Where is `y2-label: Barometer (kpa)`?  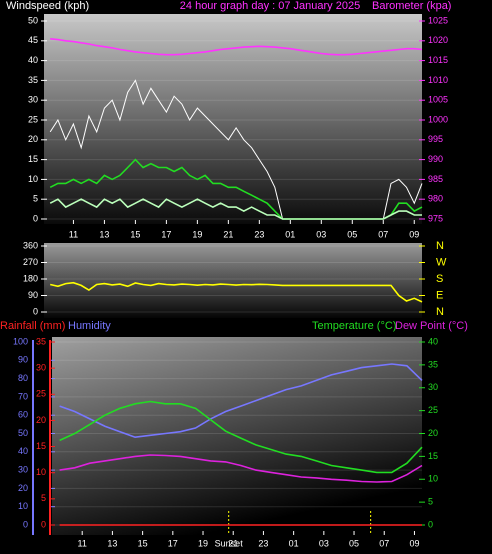
y2-label: Barometer (kpa) is located at coordinates (411, 6).